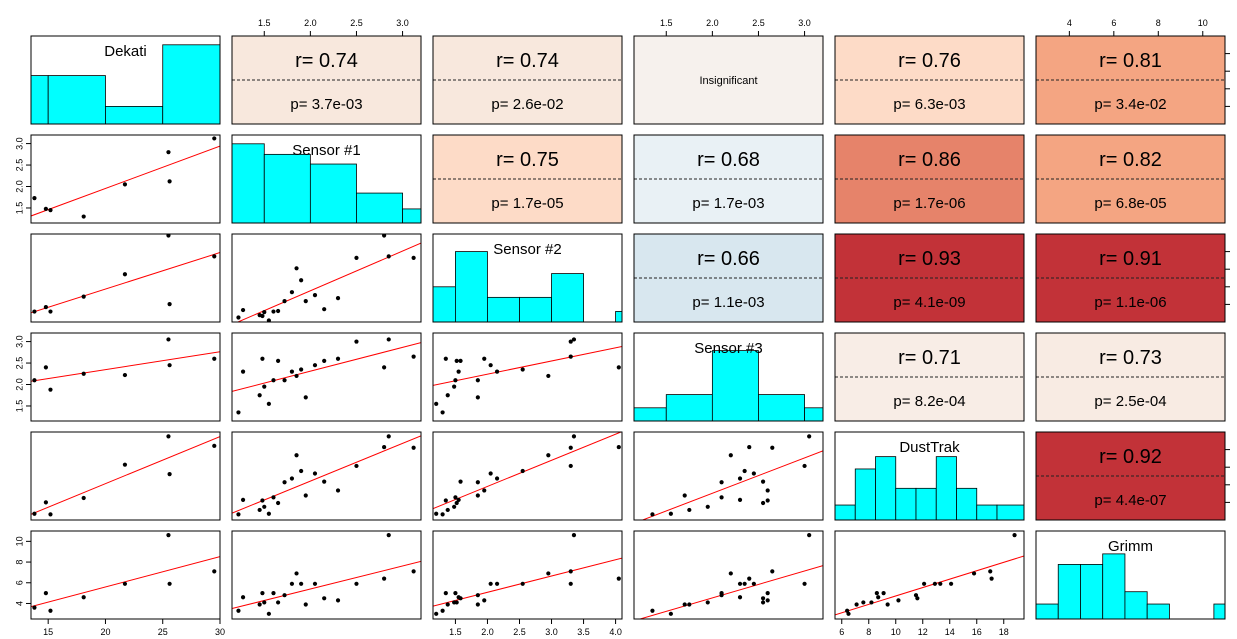 The height and width of the screenshot is (639, 1237). What do you see at coordinates (1130, 401) in the screenshot?
I see `correlation-p-value: p= 2.5e-04` at bounding box center [1130, 401].